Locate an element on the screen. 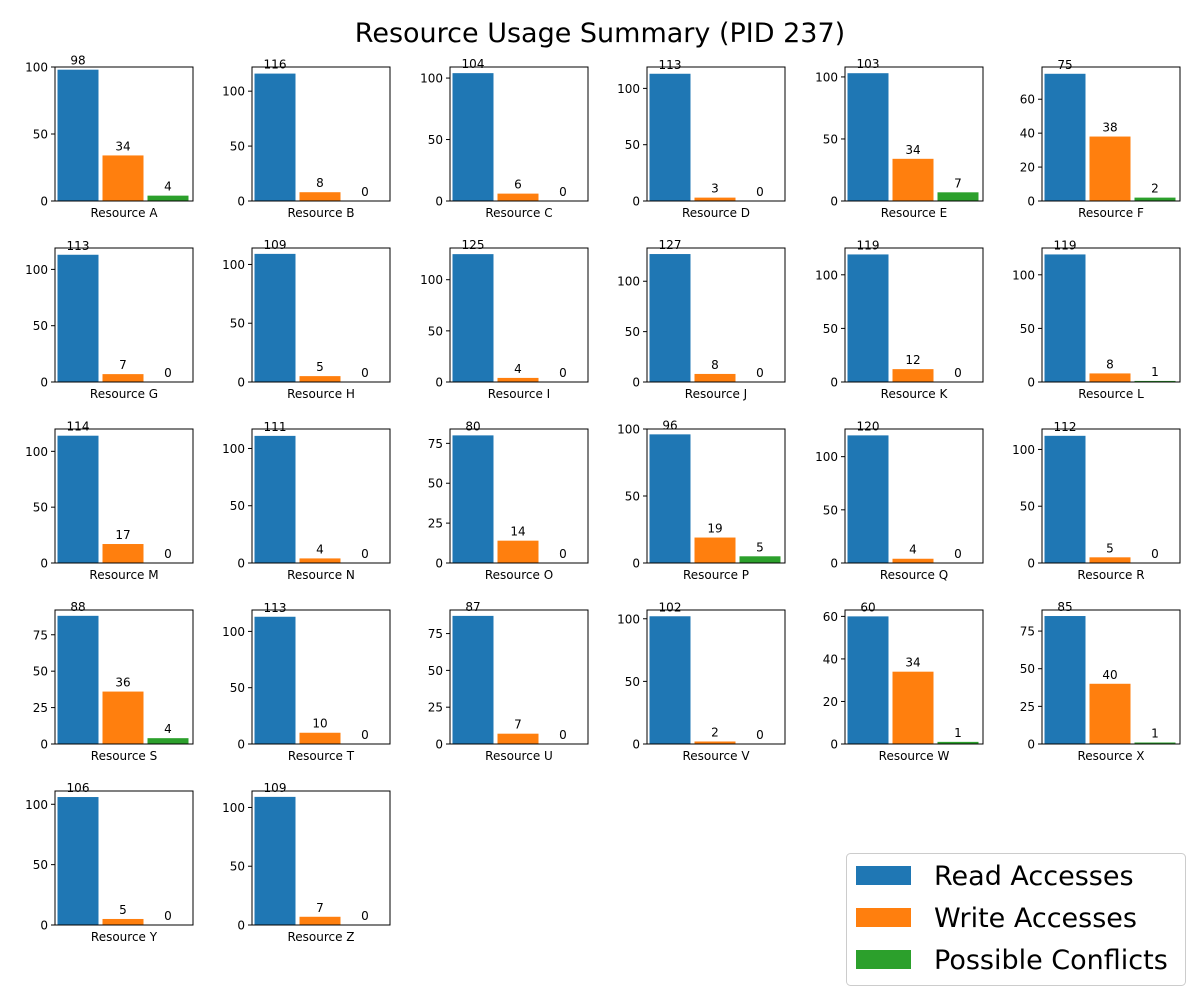  panel-resource-b: 116 8 0 0 50 100 Resource B is located at coordinates (306, 139).